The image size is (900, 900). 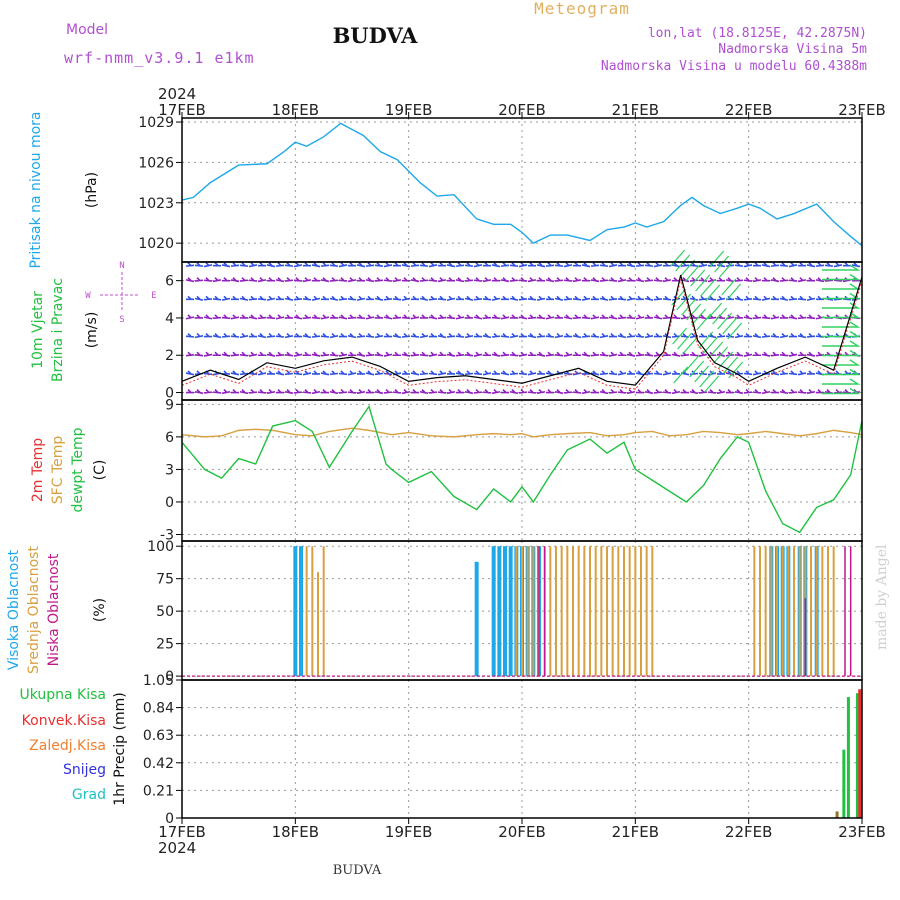 What do you see at coordinates (522, 469) in the screenshot?
I see `dewpt-temp-line` at bounding box center [522, 469].